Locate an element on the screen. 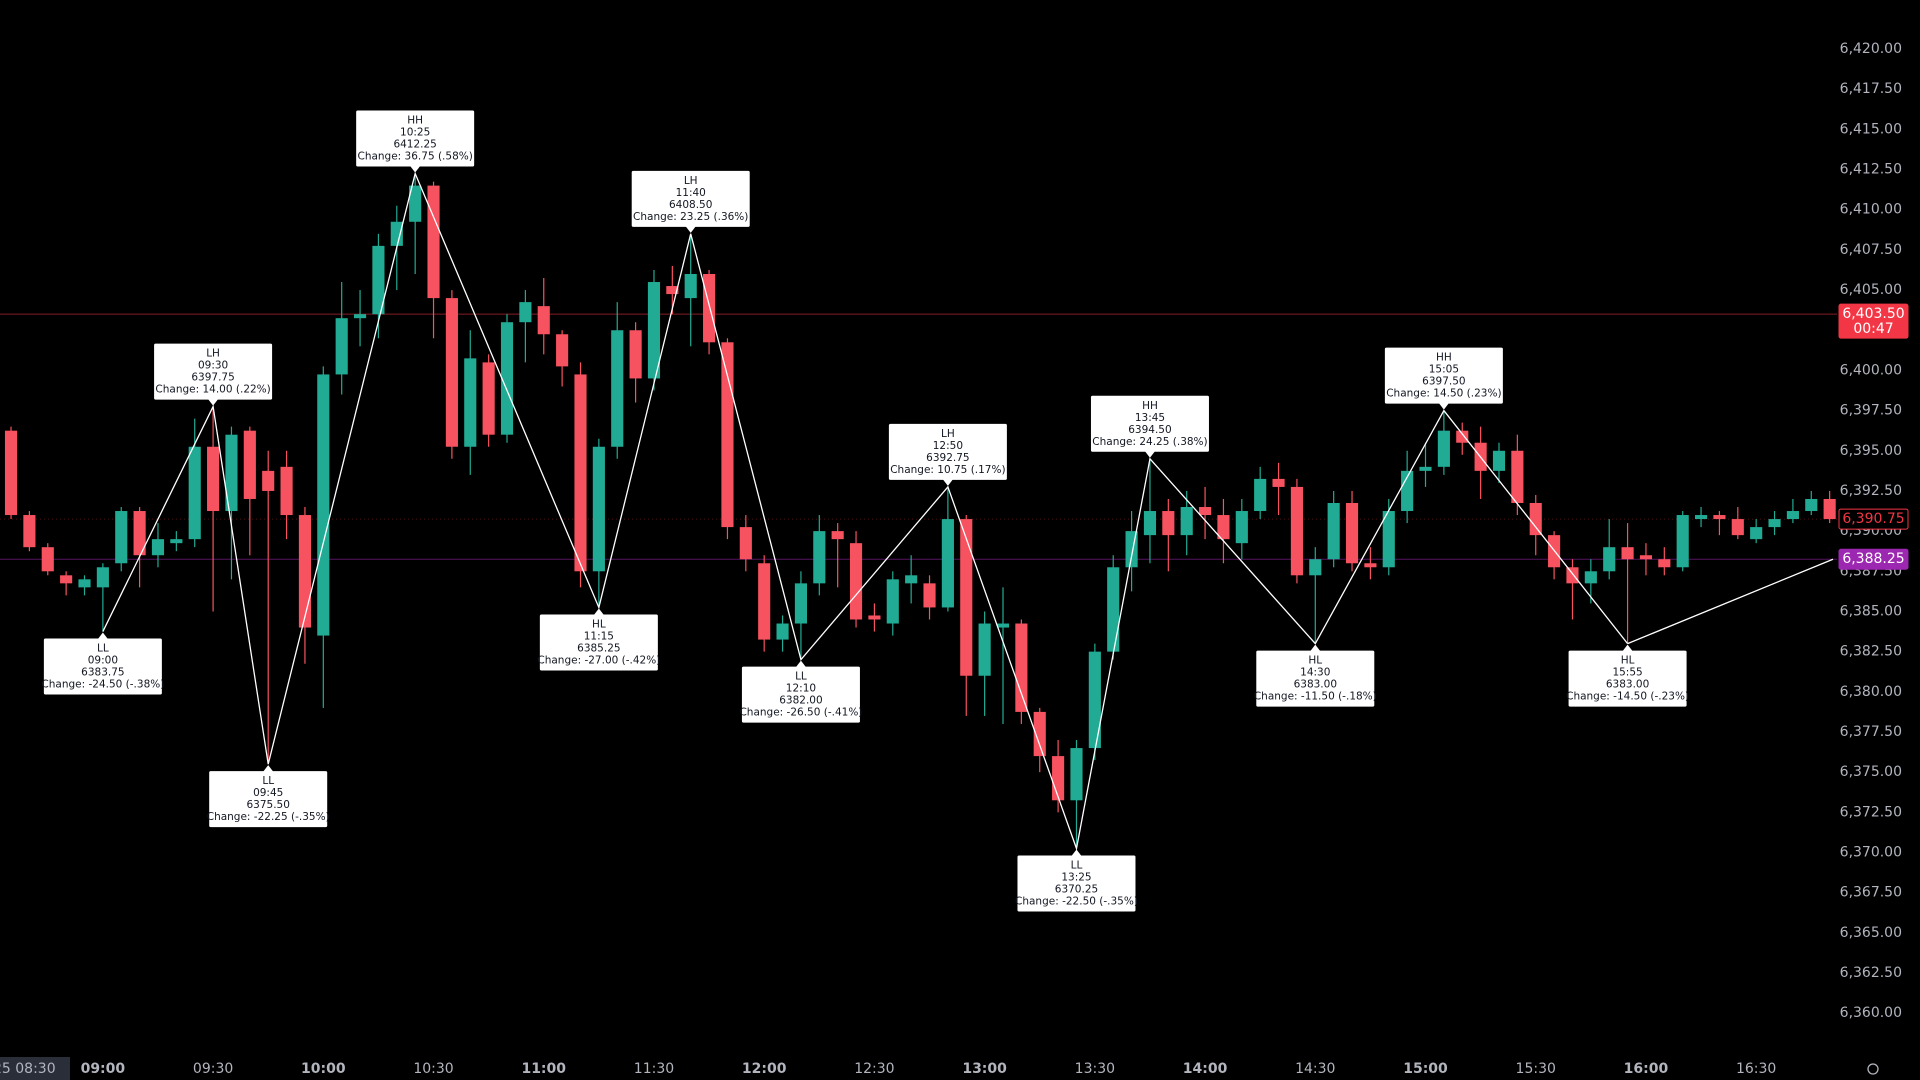 The height and width of the screenshot is (1080, 1920). price-marker-label: 6,403.50 is located at coordinates (1873, 314).